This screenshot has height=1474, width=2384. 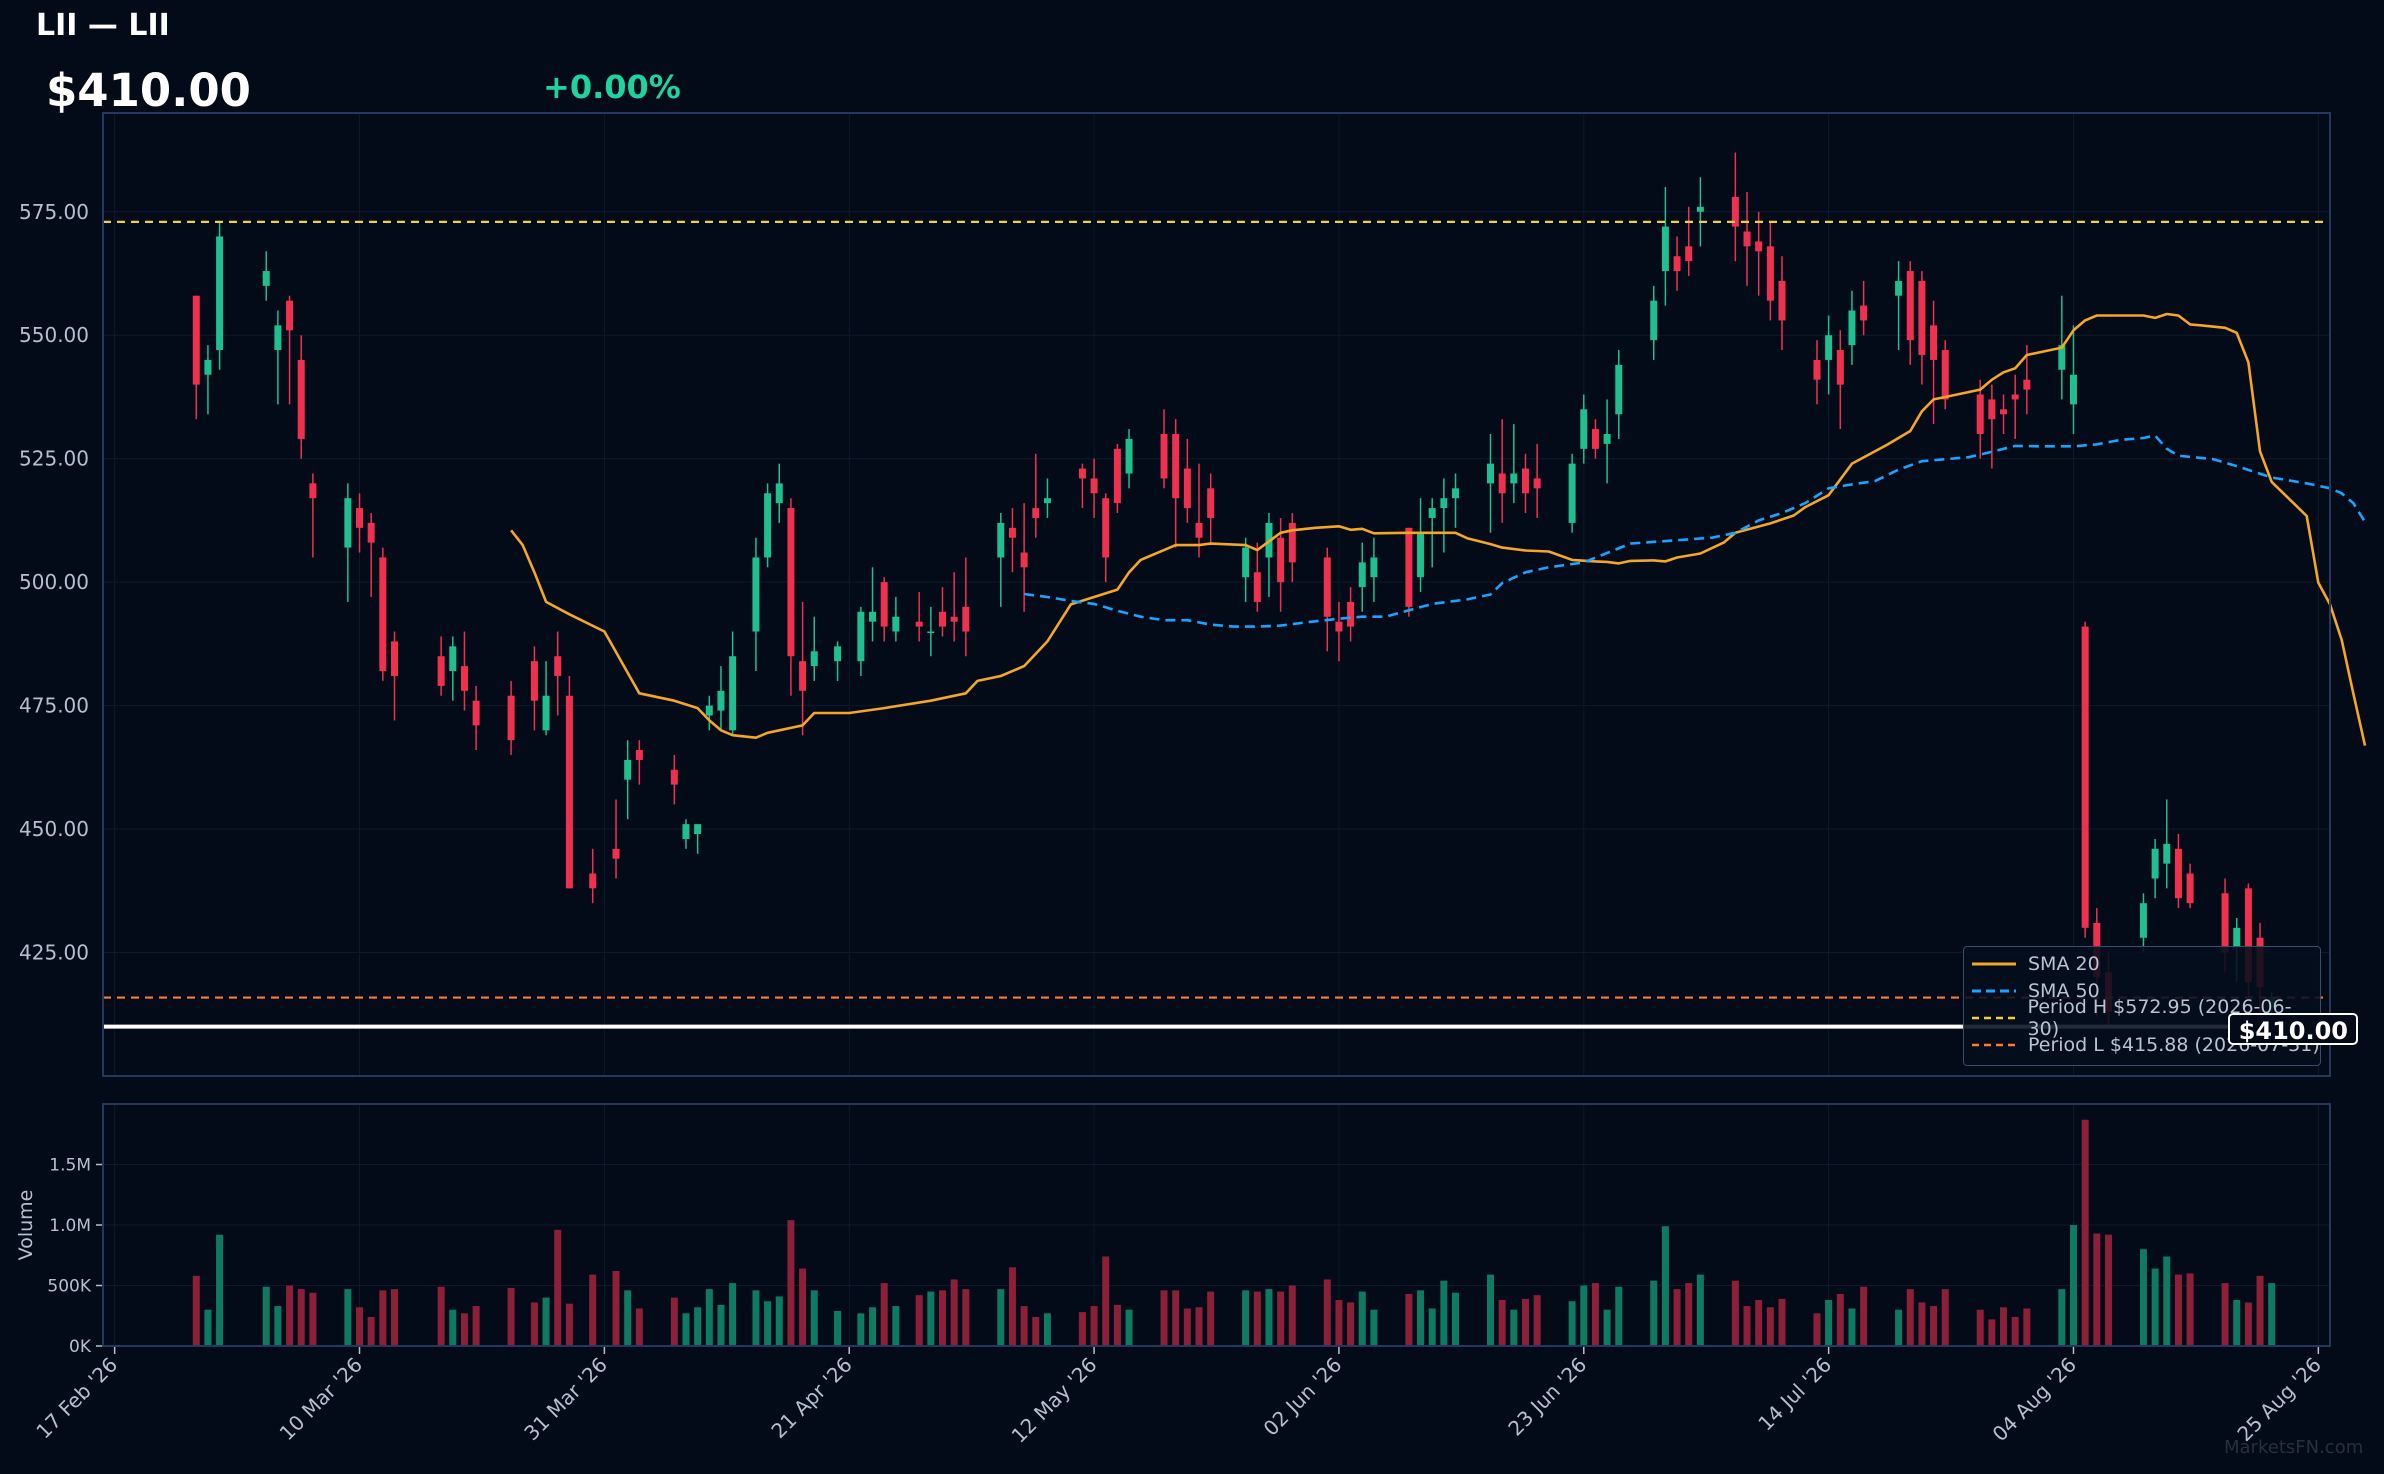 I want to click on legend-swatch-sma50, so click(x=1994, y=991).